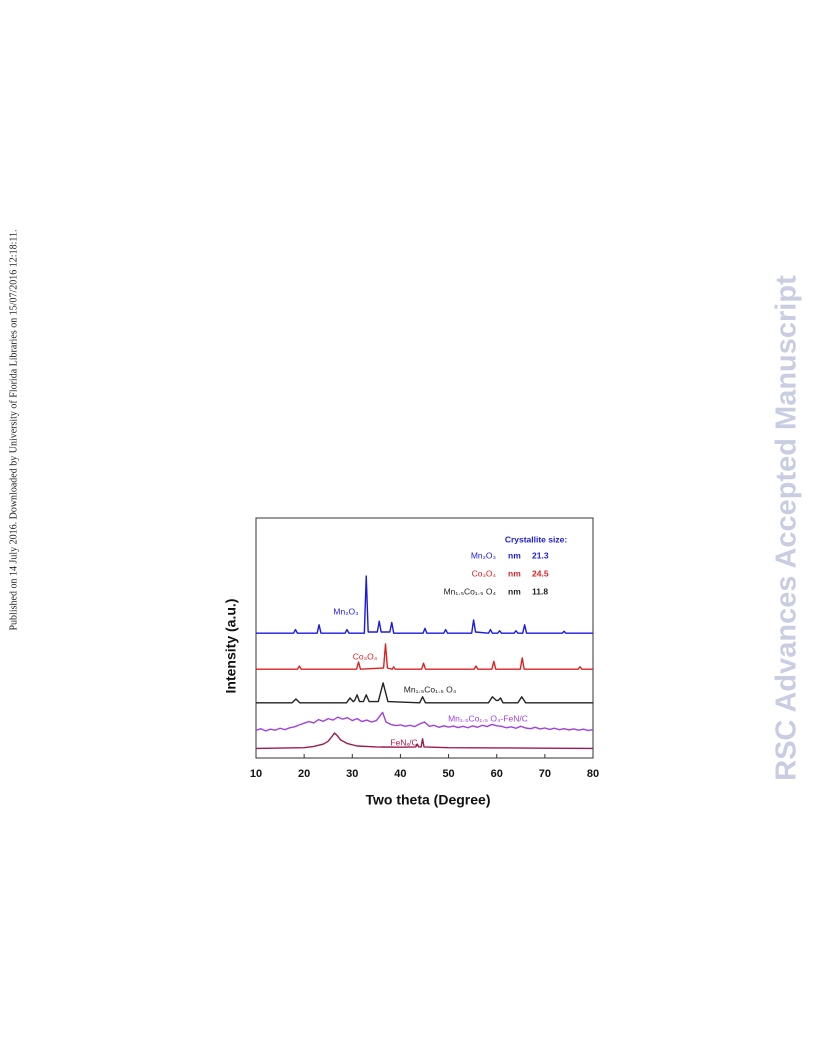  What do you see at coordinates (787, 528) in the screenshot?
I see `watermark: RSC Advances Accepted Manuscript` at bounding box center [787, 528].